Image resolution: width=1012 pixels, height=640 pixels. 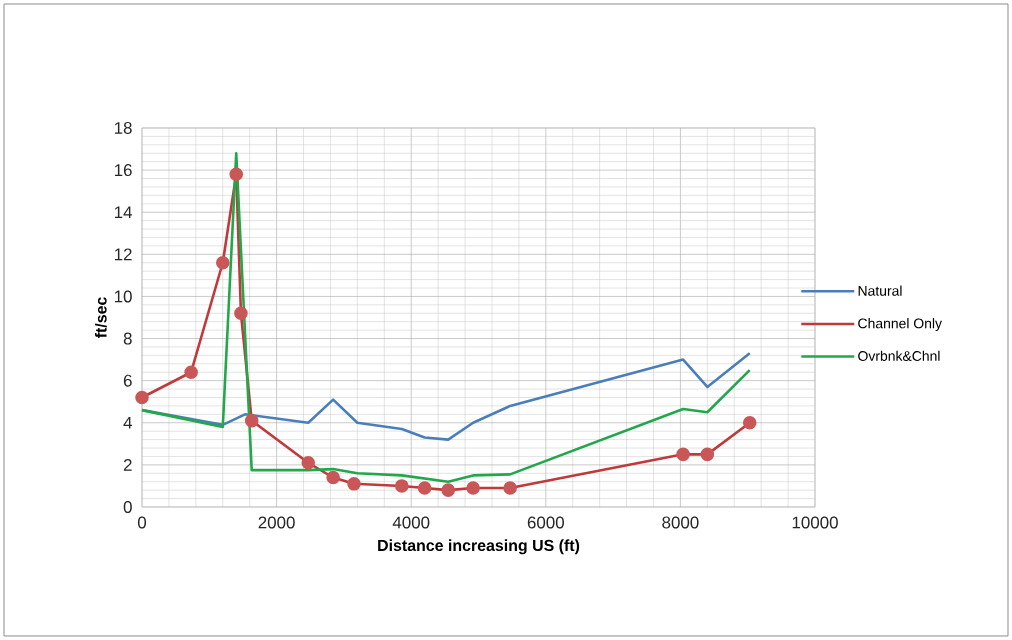 What do you see at coordinates (545, 522) in the screenshot?
I see `x-tick-label: 6000` at bounding box center [545, 522].